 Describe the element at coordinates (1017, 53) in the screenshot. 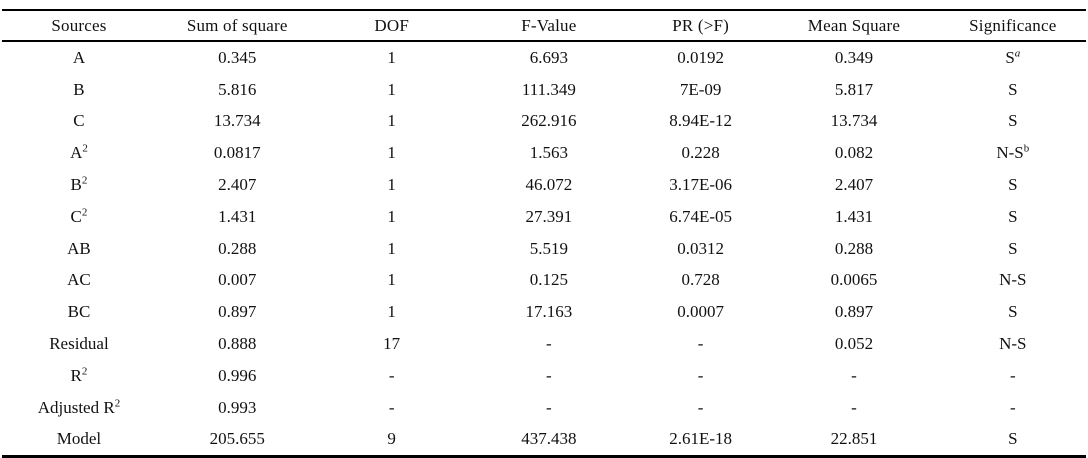

I see `superscript: a` at that location.